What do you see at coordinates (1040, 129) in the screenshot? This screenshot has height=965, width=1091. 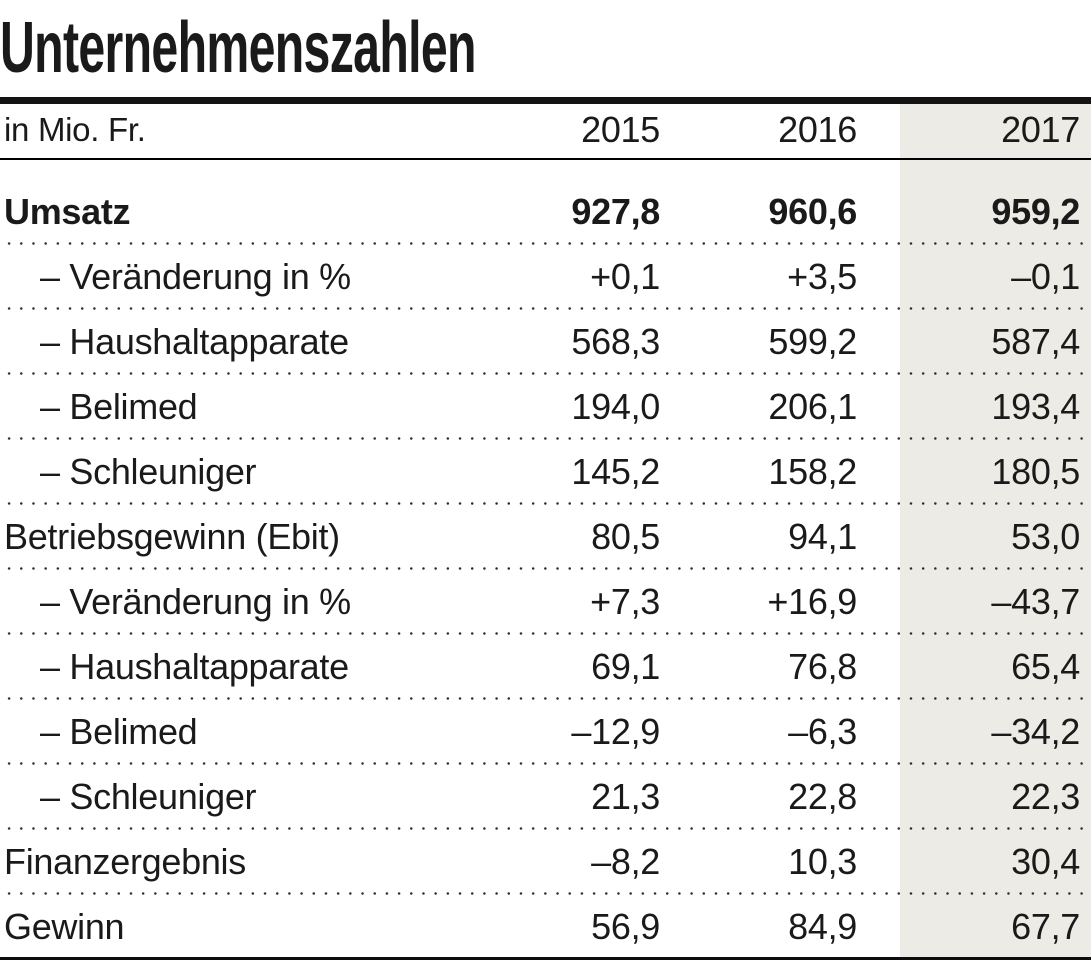 I see `column-header-2017: 2017` at bounding box center [1040, 129].